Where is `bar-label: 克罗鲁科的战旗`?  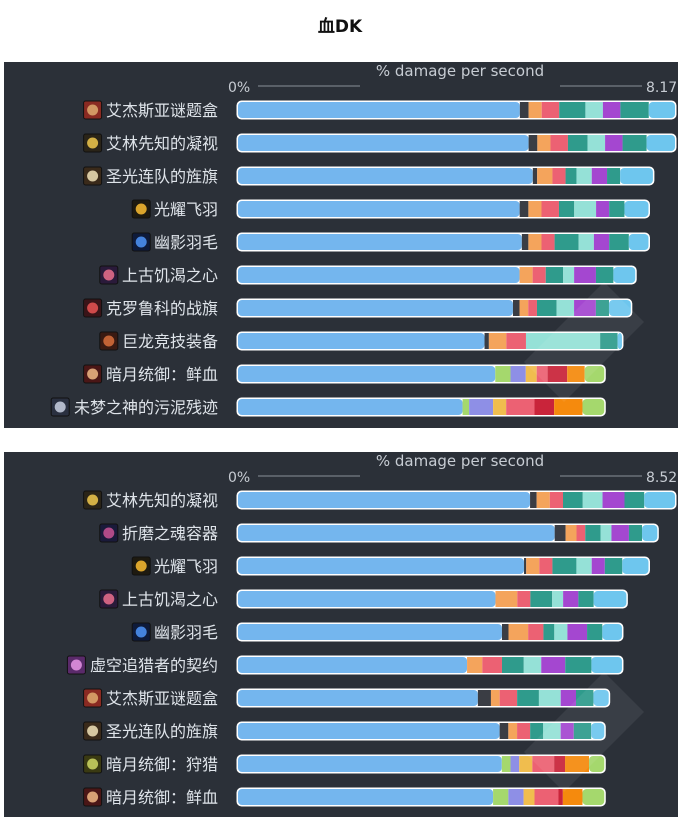
bar-label: 克罗鲁科的战旗 is located at coordinates (162, 308).